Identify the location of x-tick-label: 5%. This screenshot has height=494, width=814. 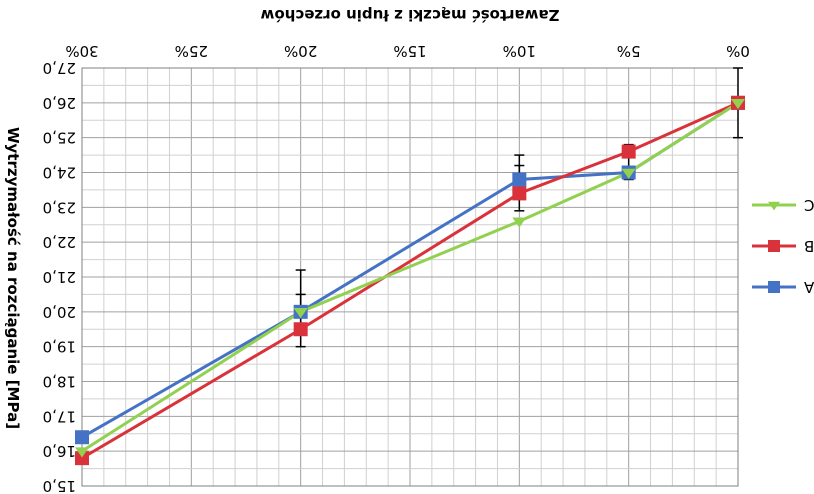
(629, 51).